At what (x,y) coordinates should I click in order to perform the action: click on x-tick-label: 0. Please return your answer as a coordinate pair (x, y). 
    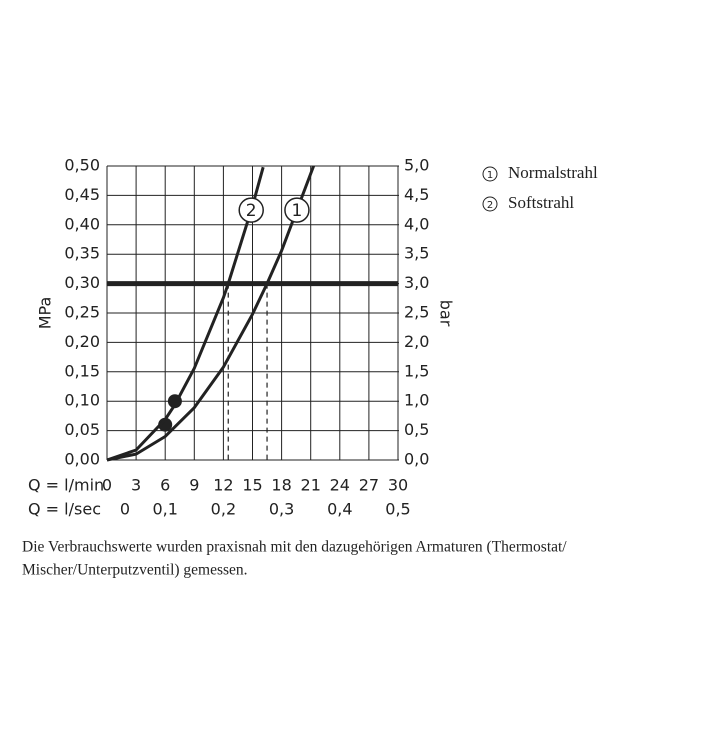
    Looking at the image, I should click on (107, 485).